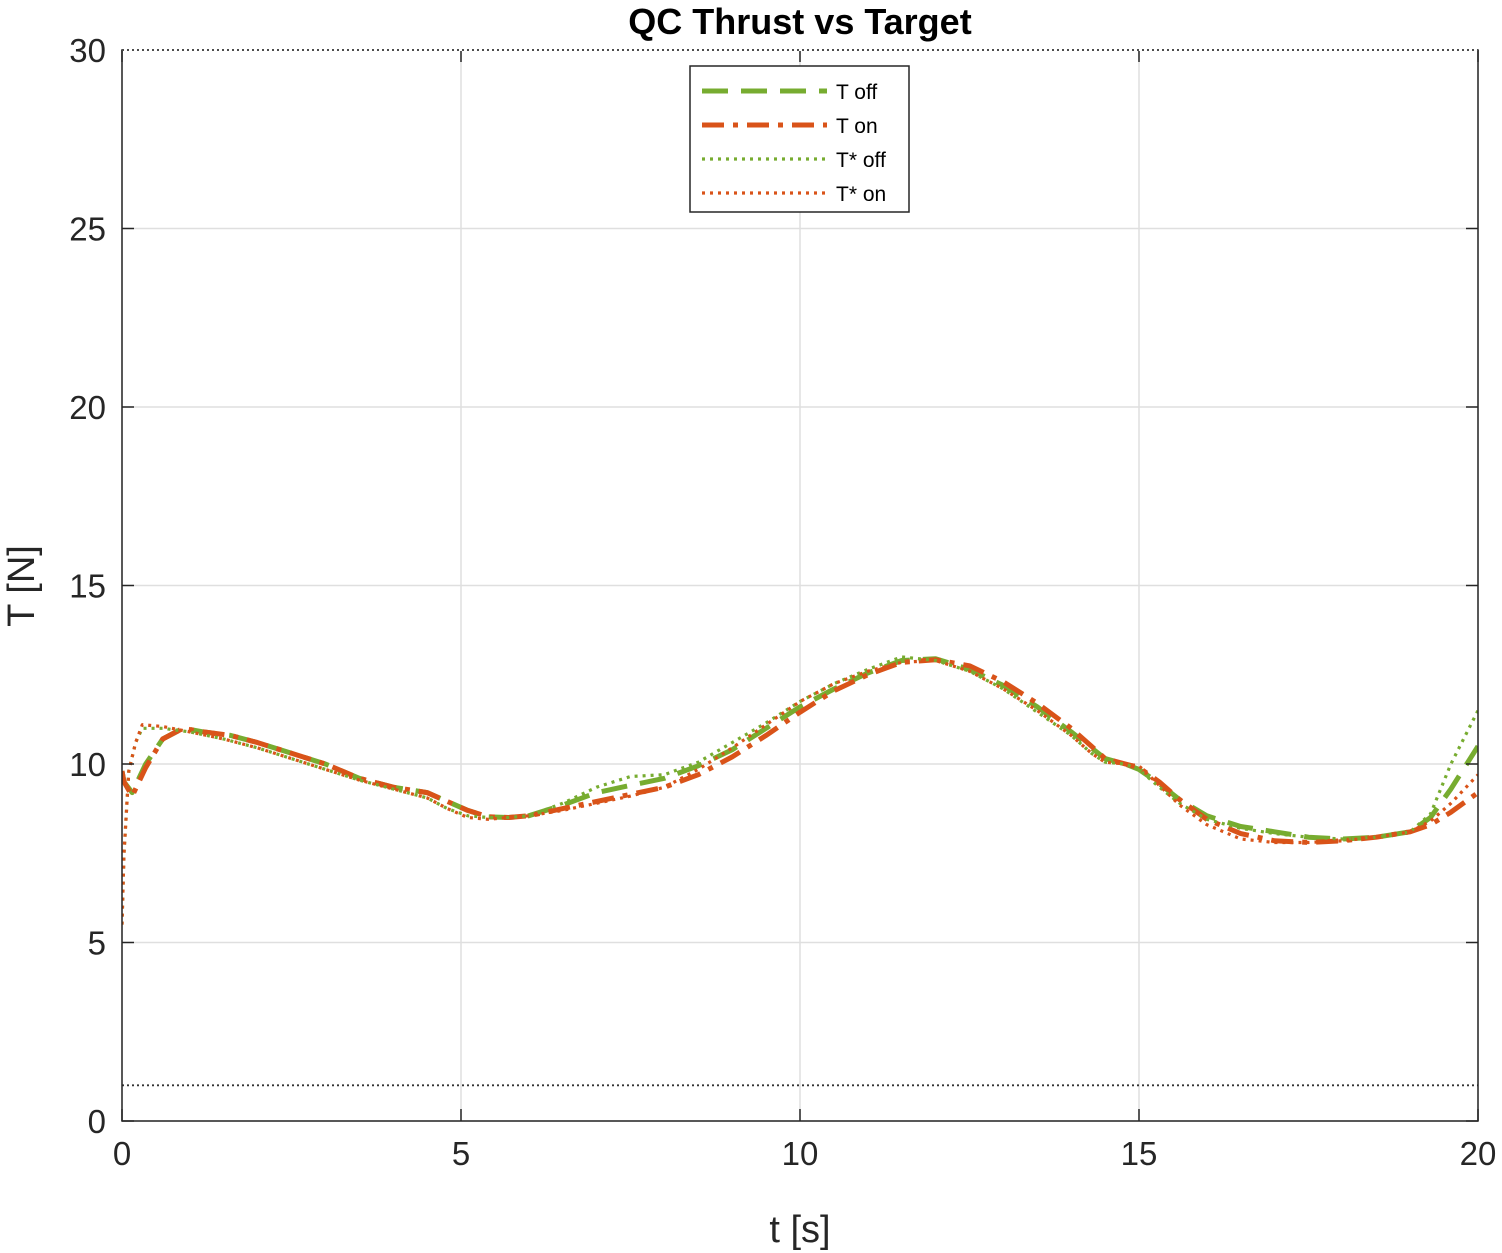 The width and height of the screenshot is (1502, 1253). What do you see at coordinates (861, 194) in the screenshot?
I see `legend-label-4: T* on` at bounding box center [861, 194].